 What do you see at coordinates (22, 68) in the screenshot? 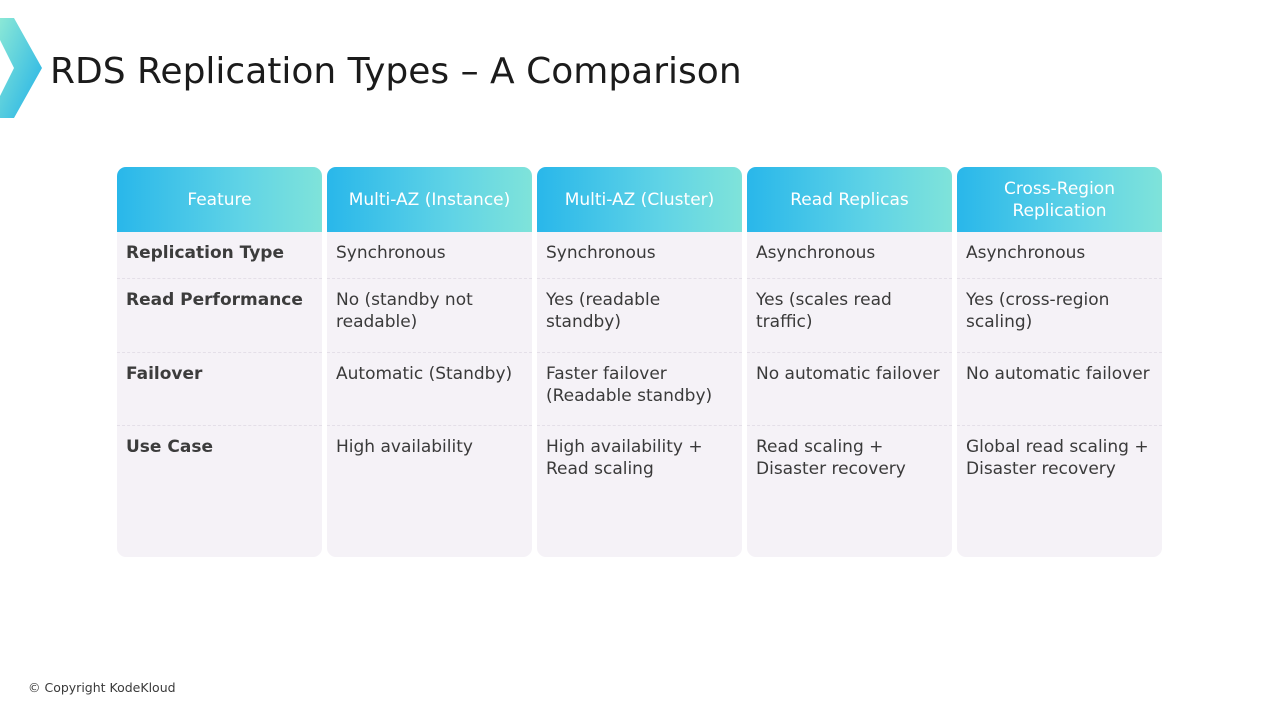
I see `kodekloud-logo-icon` at bounding box center [22, 68].